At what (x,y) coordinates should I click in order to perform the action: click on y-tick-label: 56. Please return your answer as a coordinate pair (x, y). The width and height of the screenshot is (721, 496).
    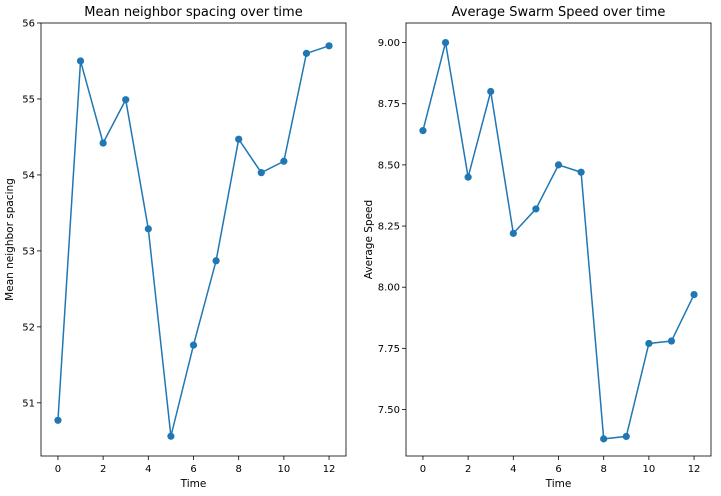
    Looking at the image, I should click on (28, 24).